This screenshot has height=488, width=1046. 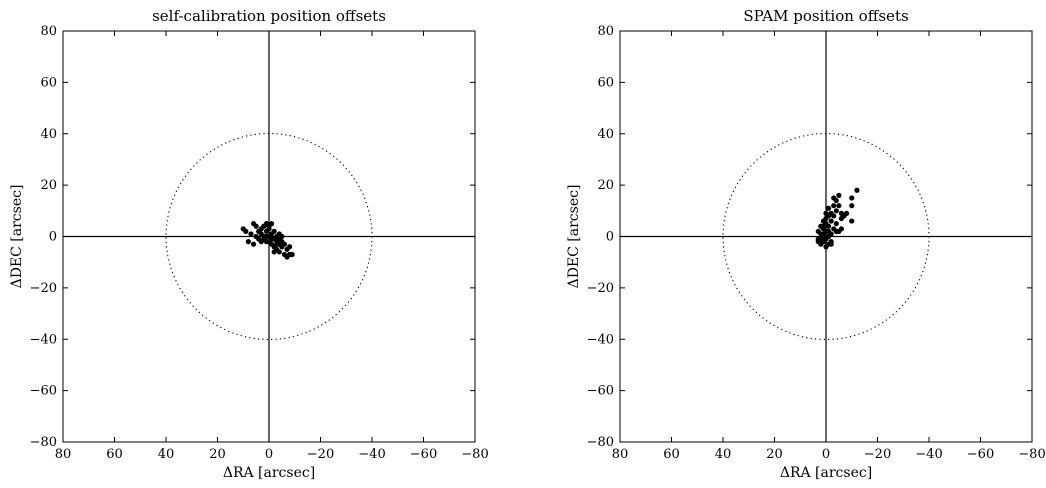 I want to click on chart-title: self-calibration position offsets, so click(x=269, y=16).